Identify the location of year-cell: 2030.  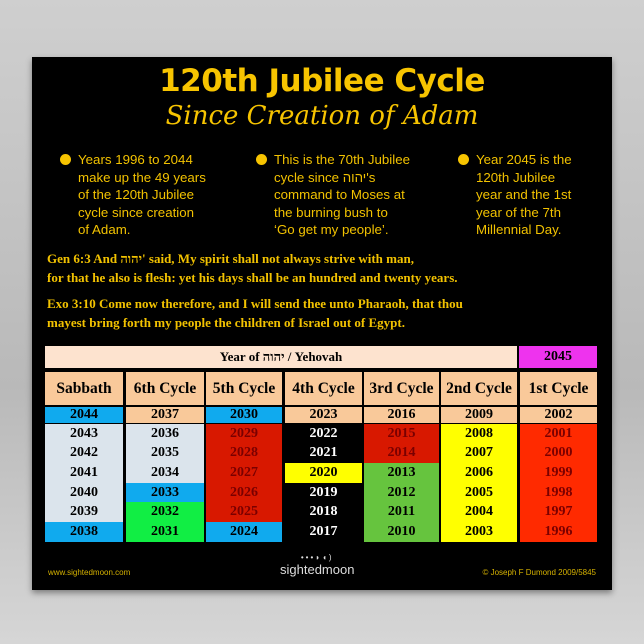
(244, 415).